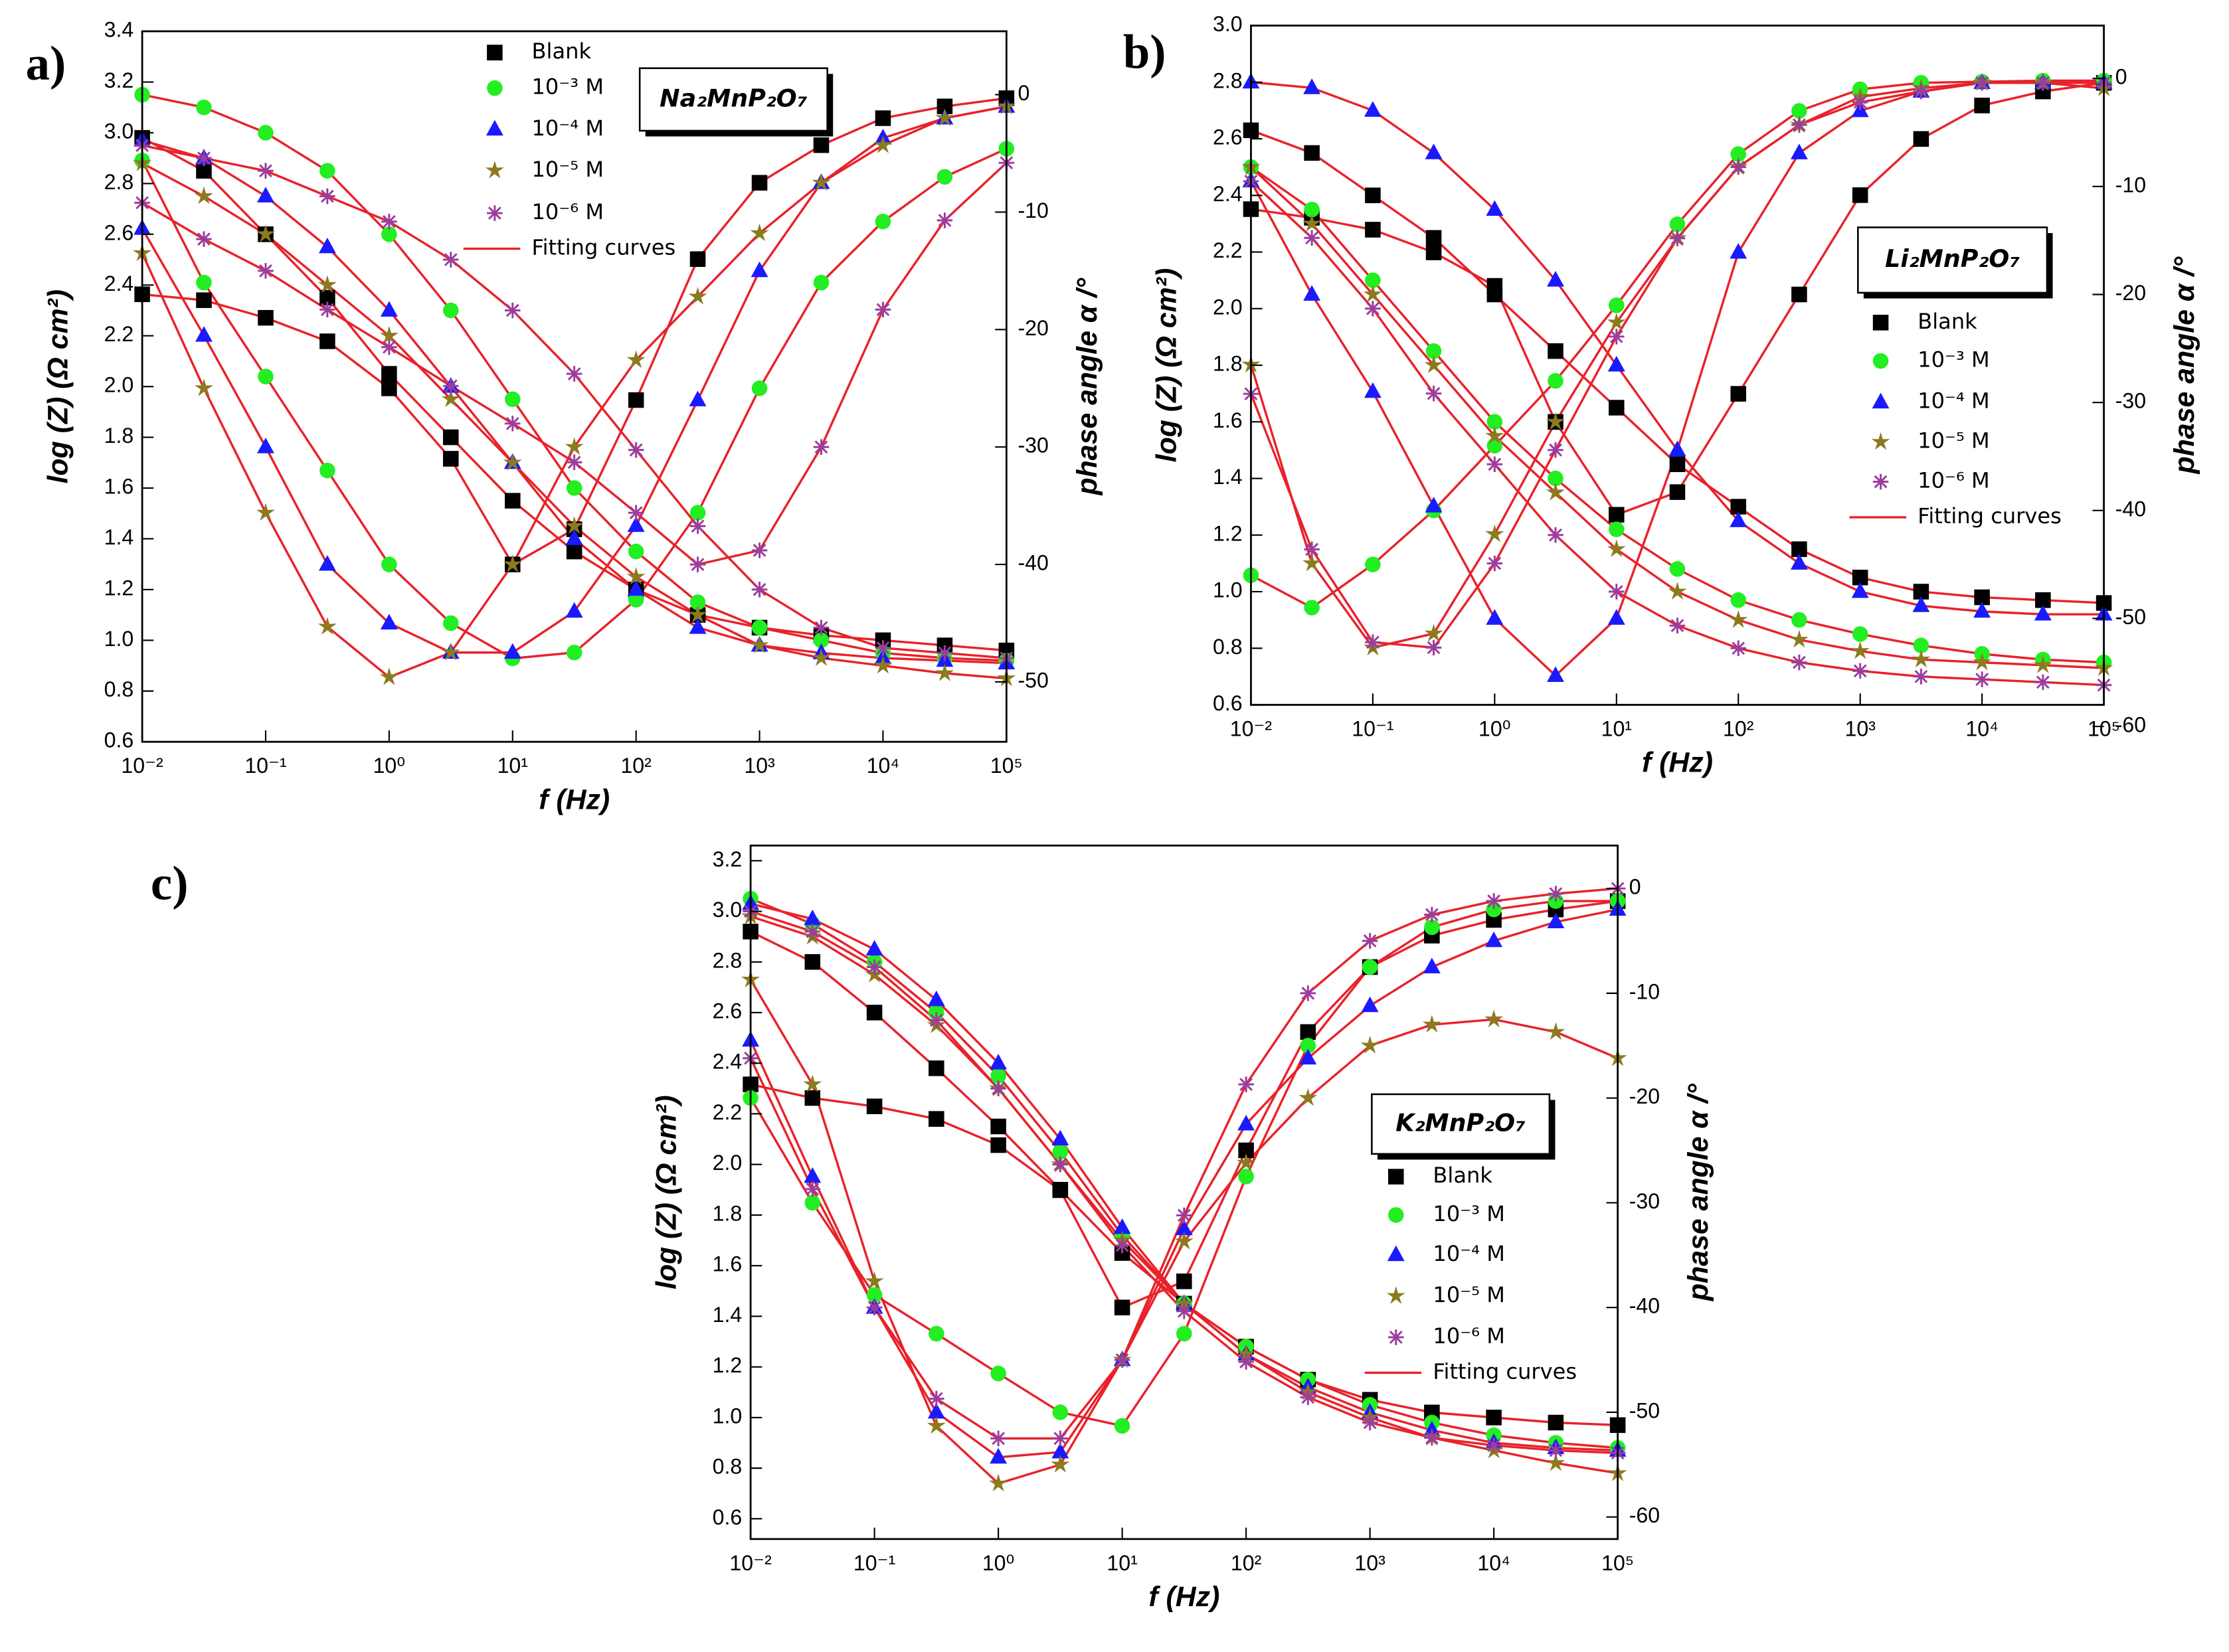 This screenshot has width=2229, height=1652. Describe the element at coordinates (1952, 260) in the screenshot. I see `compound-box` at that location.